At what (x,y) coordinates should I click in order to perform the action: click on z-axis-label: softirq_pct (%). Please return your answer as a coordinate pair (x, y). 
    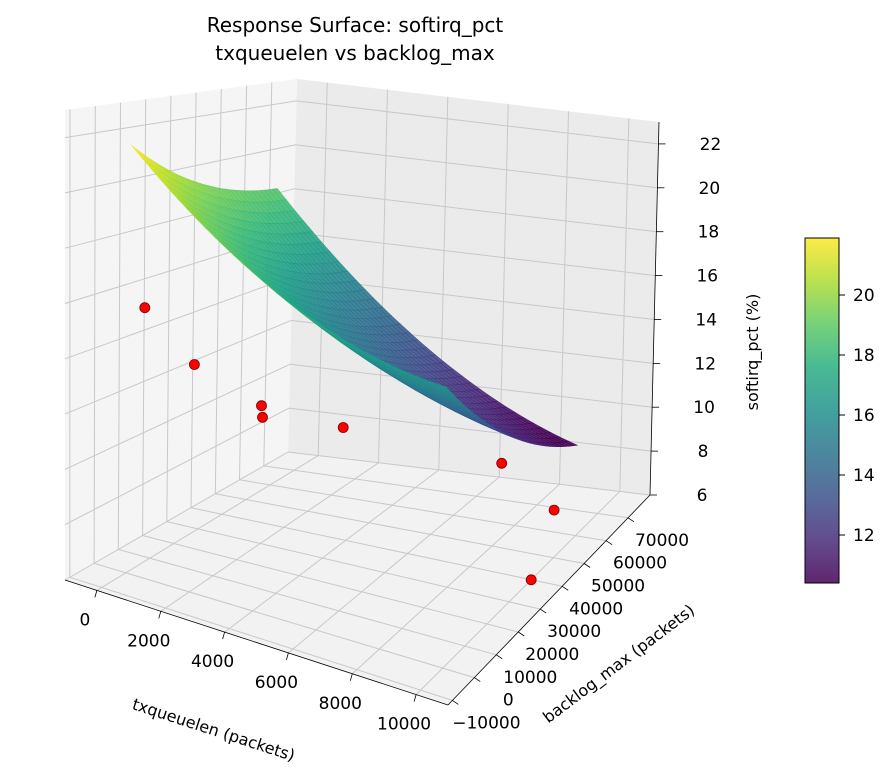
    Looking at the image, I should click on (753, 352).